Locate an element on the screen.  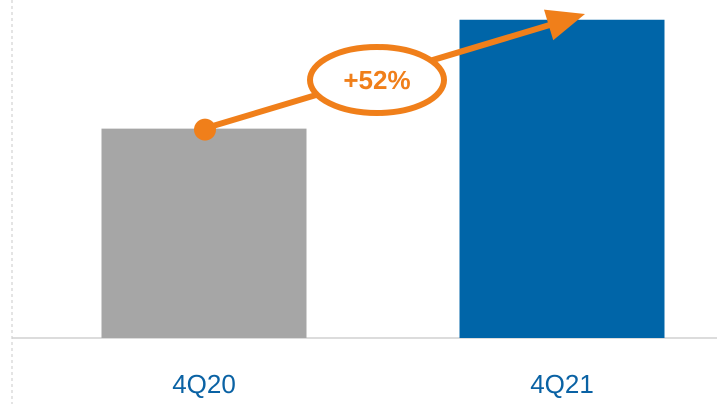
annotation-label: +52% is located at coordinates (376, 80).